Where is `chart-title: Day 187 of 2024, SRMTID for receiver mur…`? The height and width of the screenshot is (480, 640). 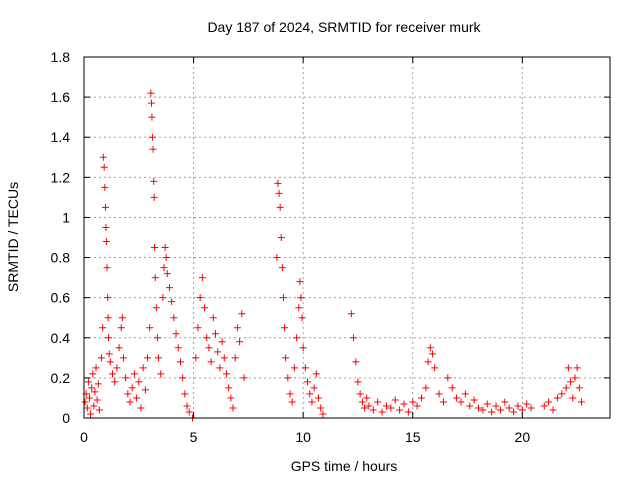 chart-title: Day 187 of 2024, SRMTID for receiver mur… is located at coordinates (344, 27).